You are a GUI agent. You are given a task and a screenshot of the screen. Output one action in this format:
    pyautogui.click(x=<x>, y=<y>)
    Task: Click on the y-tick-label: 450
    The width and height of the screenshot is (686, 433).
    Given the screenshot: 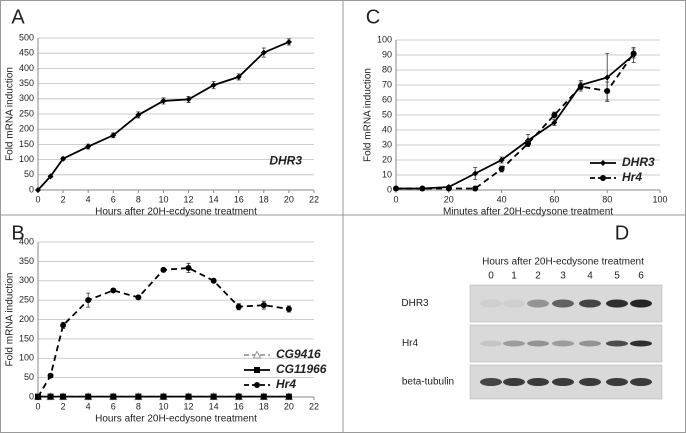 What is the action you would take?
    pyautogui.click(x=26, y=53)
    